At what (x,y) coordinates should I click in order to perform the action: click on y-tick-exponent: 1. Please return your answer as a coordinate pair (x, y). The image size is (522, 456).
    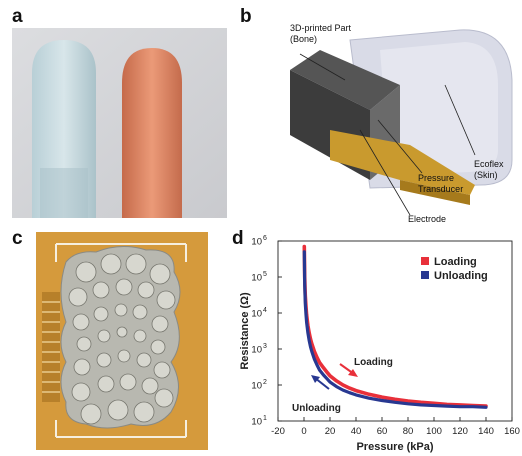
    Looking at the image, I should click on (265, 418).